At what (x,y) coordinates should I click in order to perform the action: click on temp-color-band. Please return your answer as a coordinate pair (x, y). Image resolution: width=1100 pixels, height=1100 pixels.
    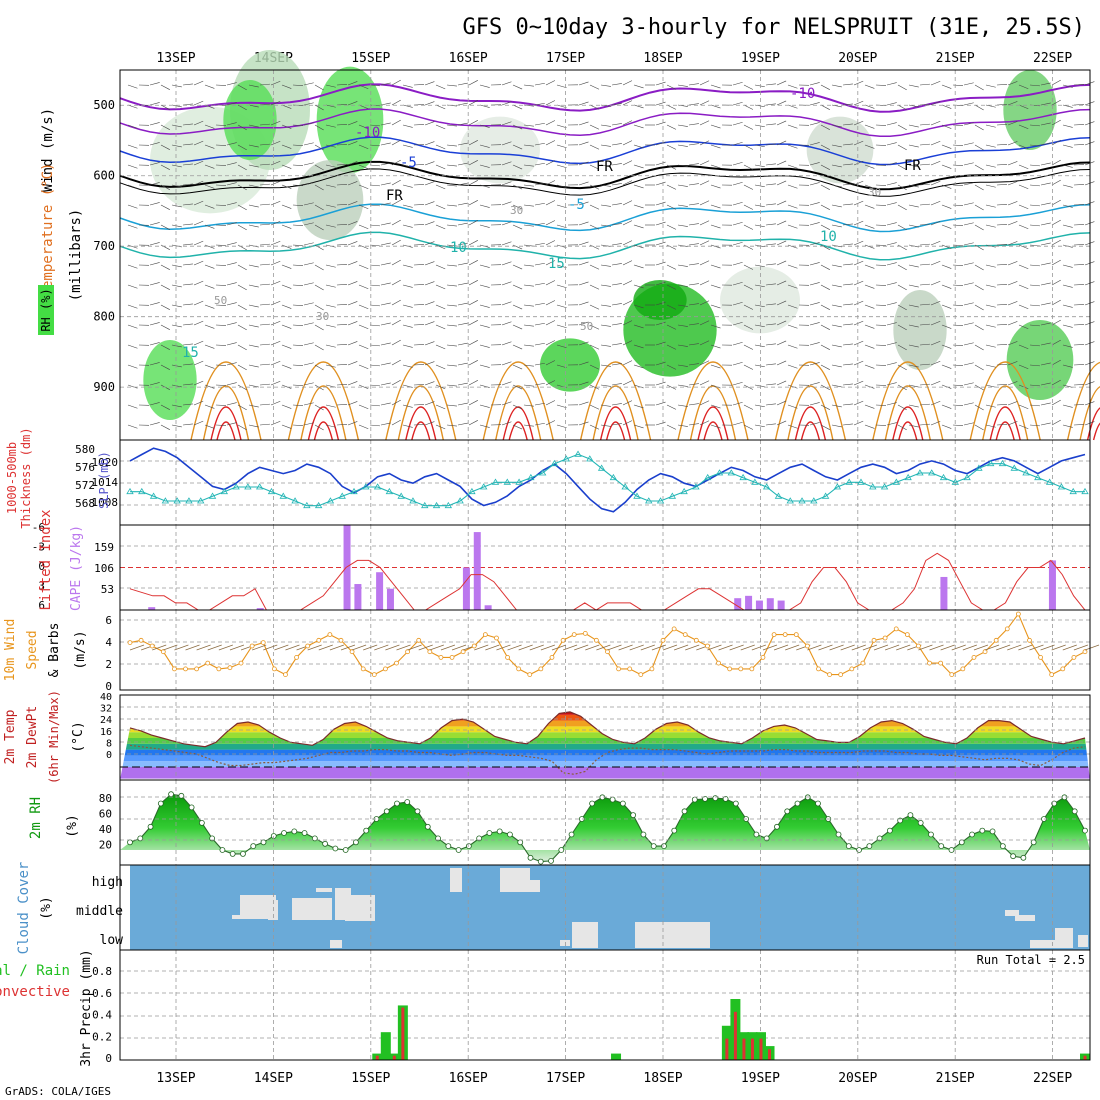
    Looking at the image, I should click on (605, 773).